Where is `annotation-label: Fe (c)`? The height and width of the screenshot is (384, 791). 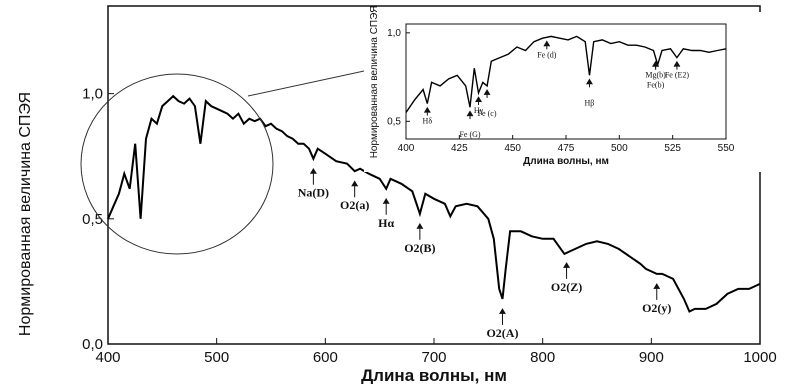 annotation-label: Fe (c) is located at coordinates (487, 113).